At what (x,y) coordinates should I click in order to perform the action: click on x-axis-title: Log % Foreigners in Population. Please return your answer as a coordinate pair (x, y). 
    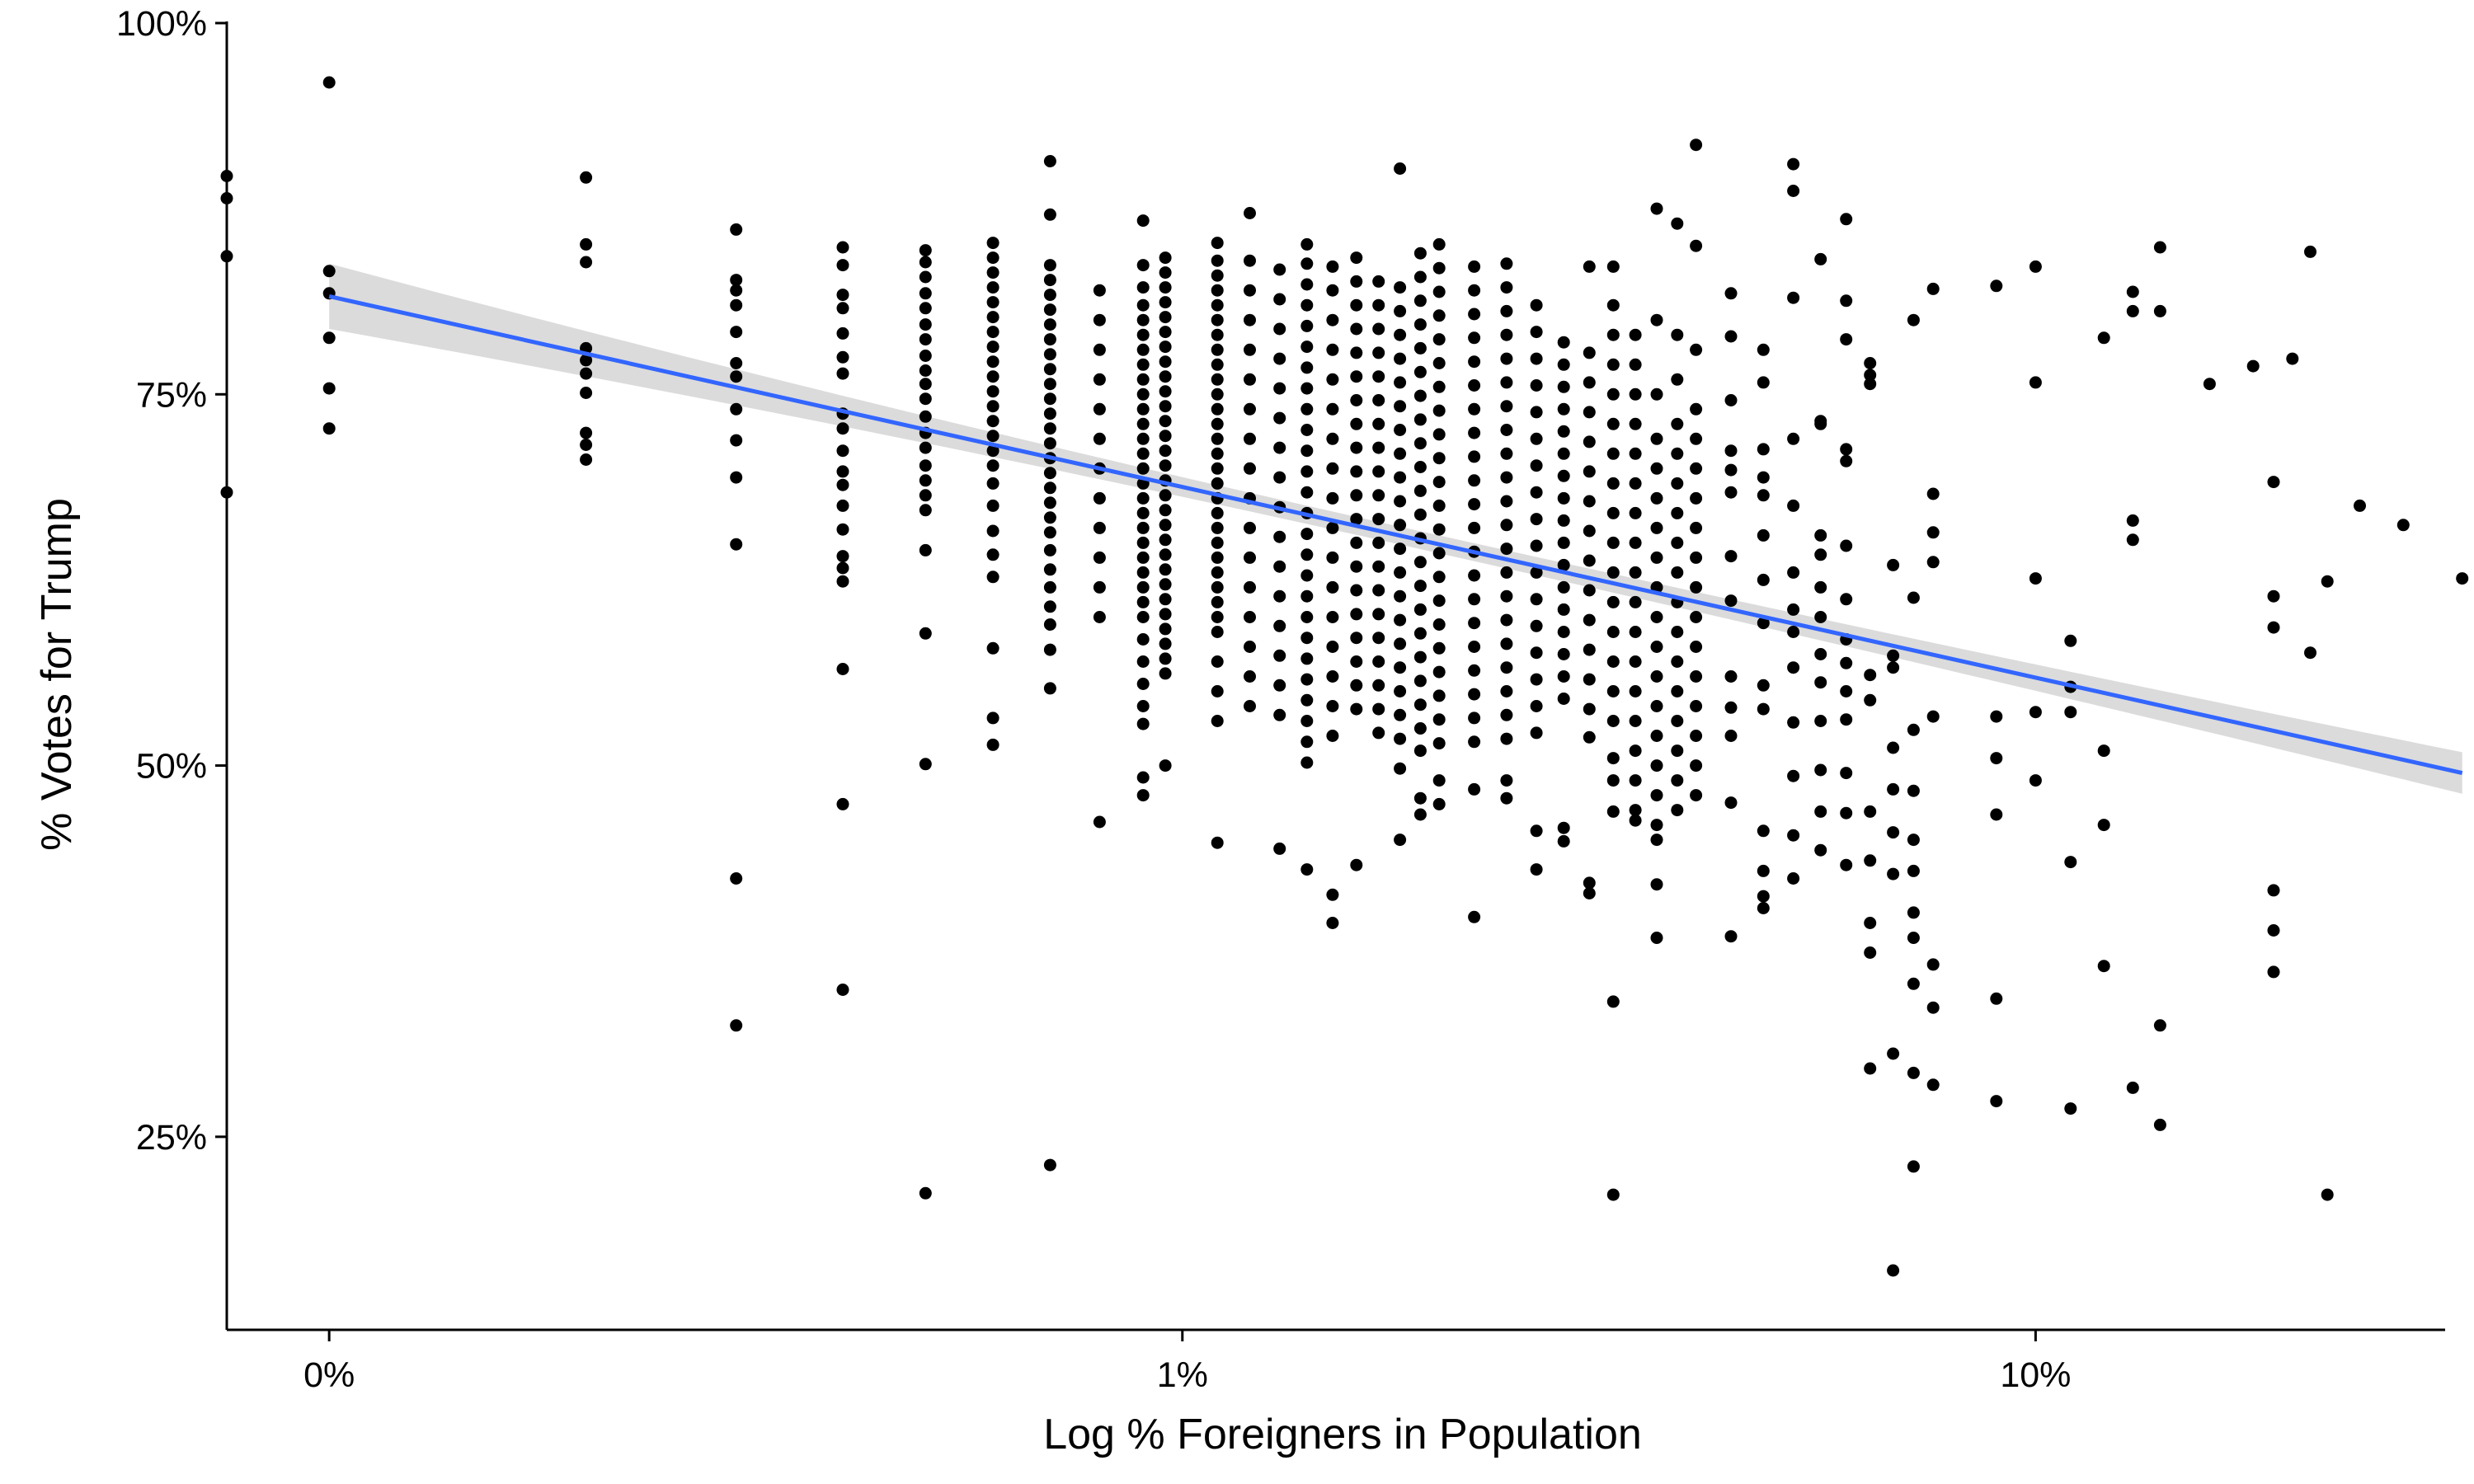
    Looking at the image, I should click on (1342, 1434).